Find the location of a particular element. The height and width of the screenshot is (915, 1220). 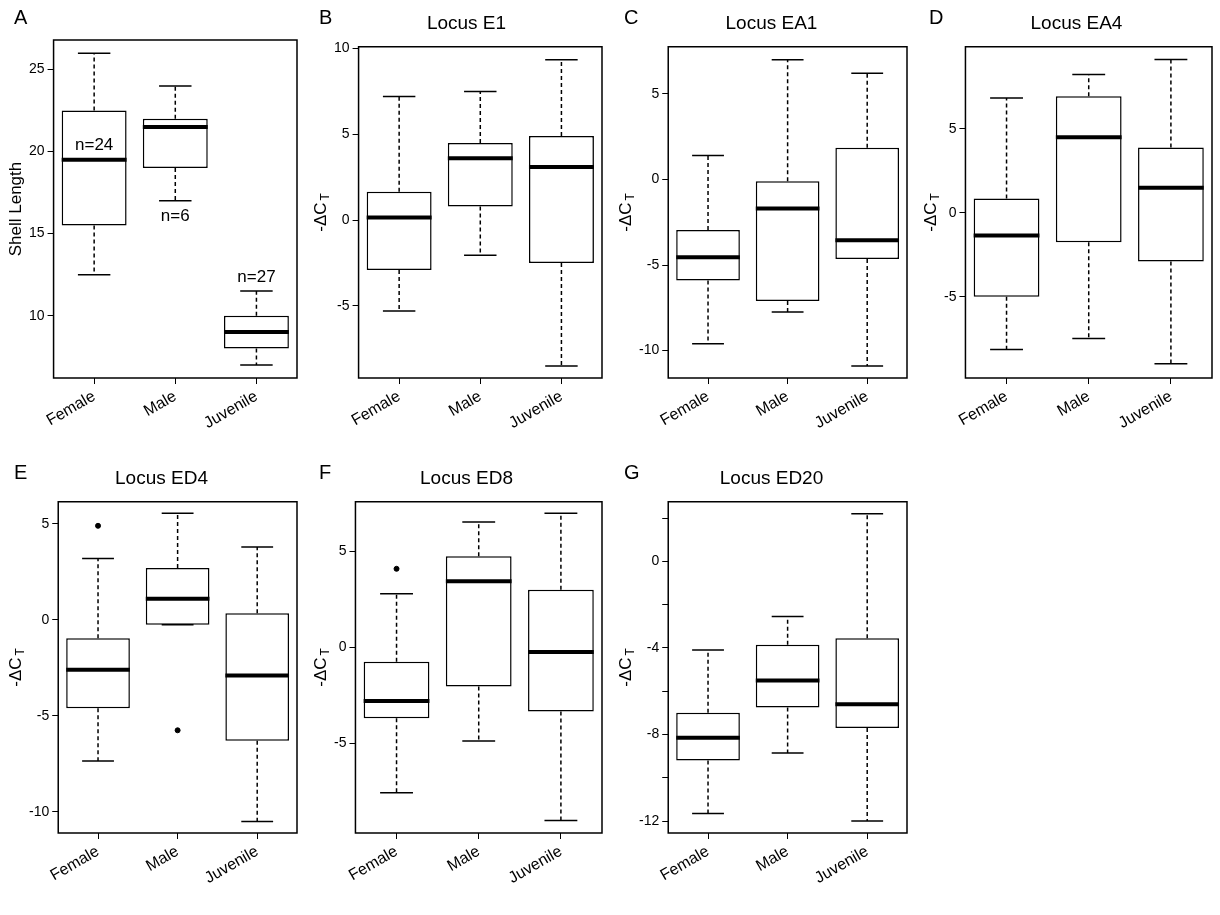

text: G is located at coordinates (632, 471).